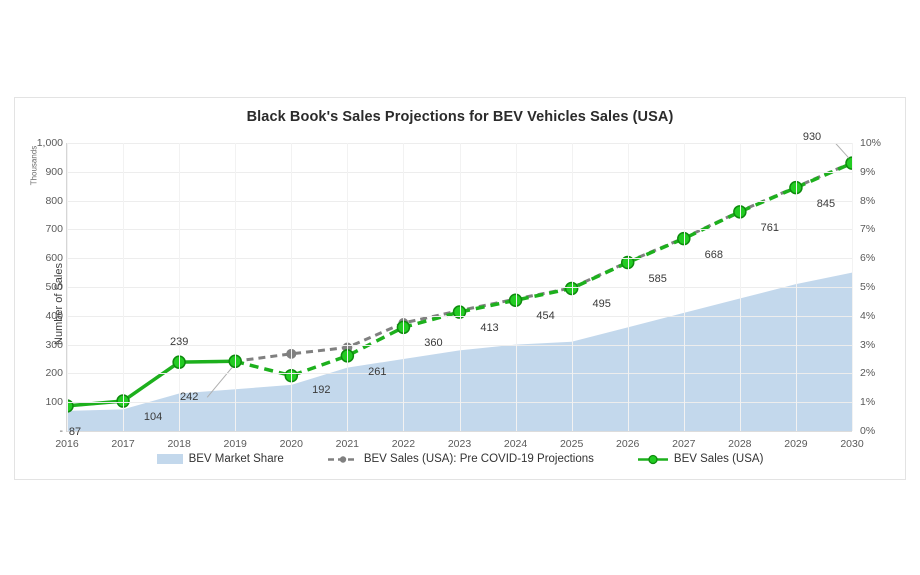 Image resolution: width=920 pixels, height=575 pixels. I want to click on data-point-label: 668, so click(713, 254).